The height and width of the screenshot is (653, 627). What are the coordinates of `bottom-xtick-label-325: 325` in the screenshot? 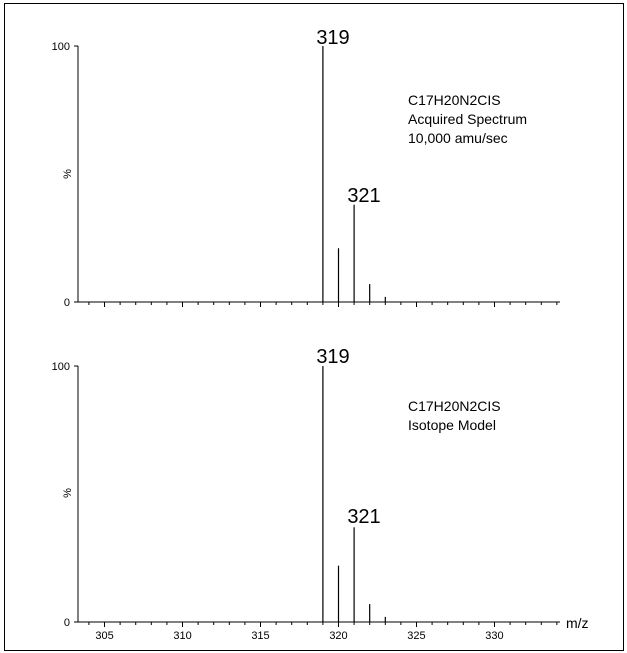 It's located at (416, 636).